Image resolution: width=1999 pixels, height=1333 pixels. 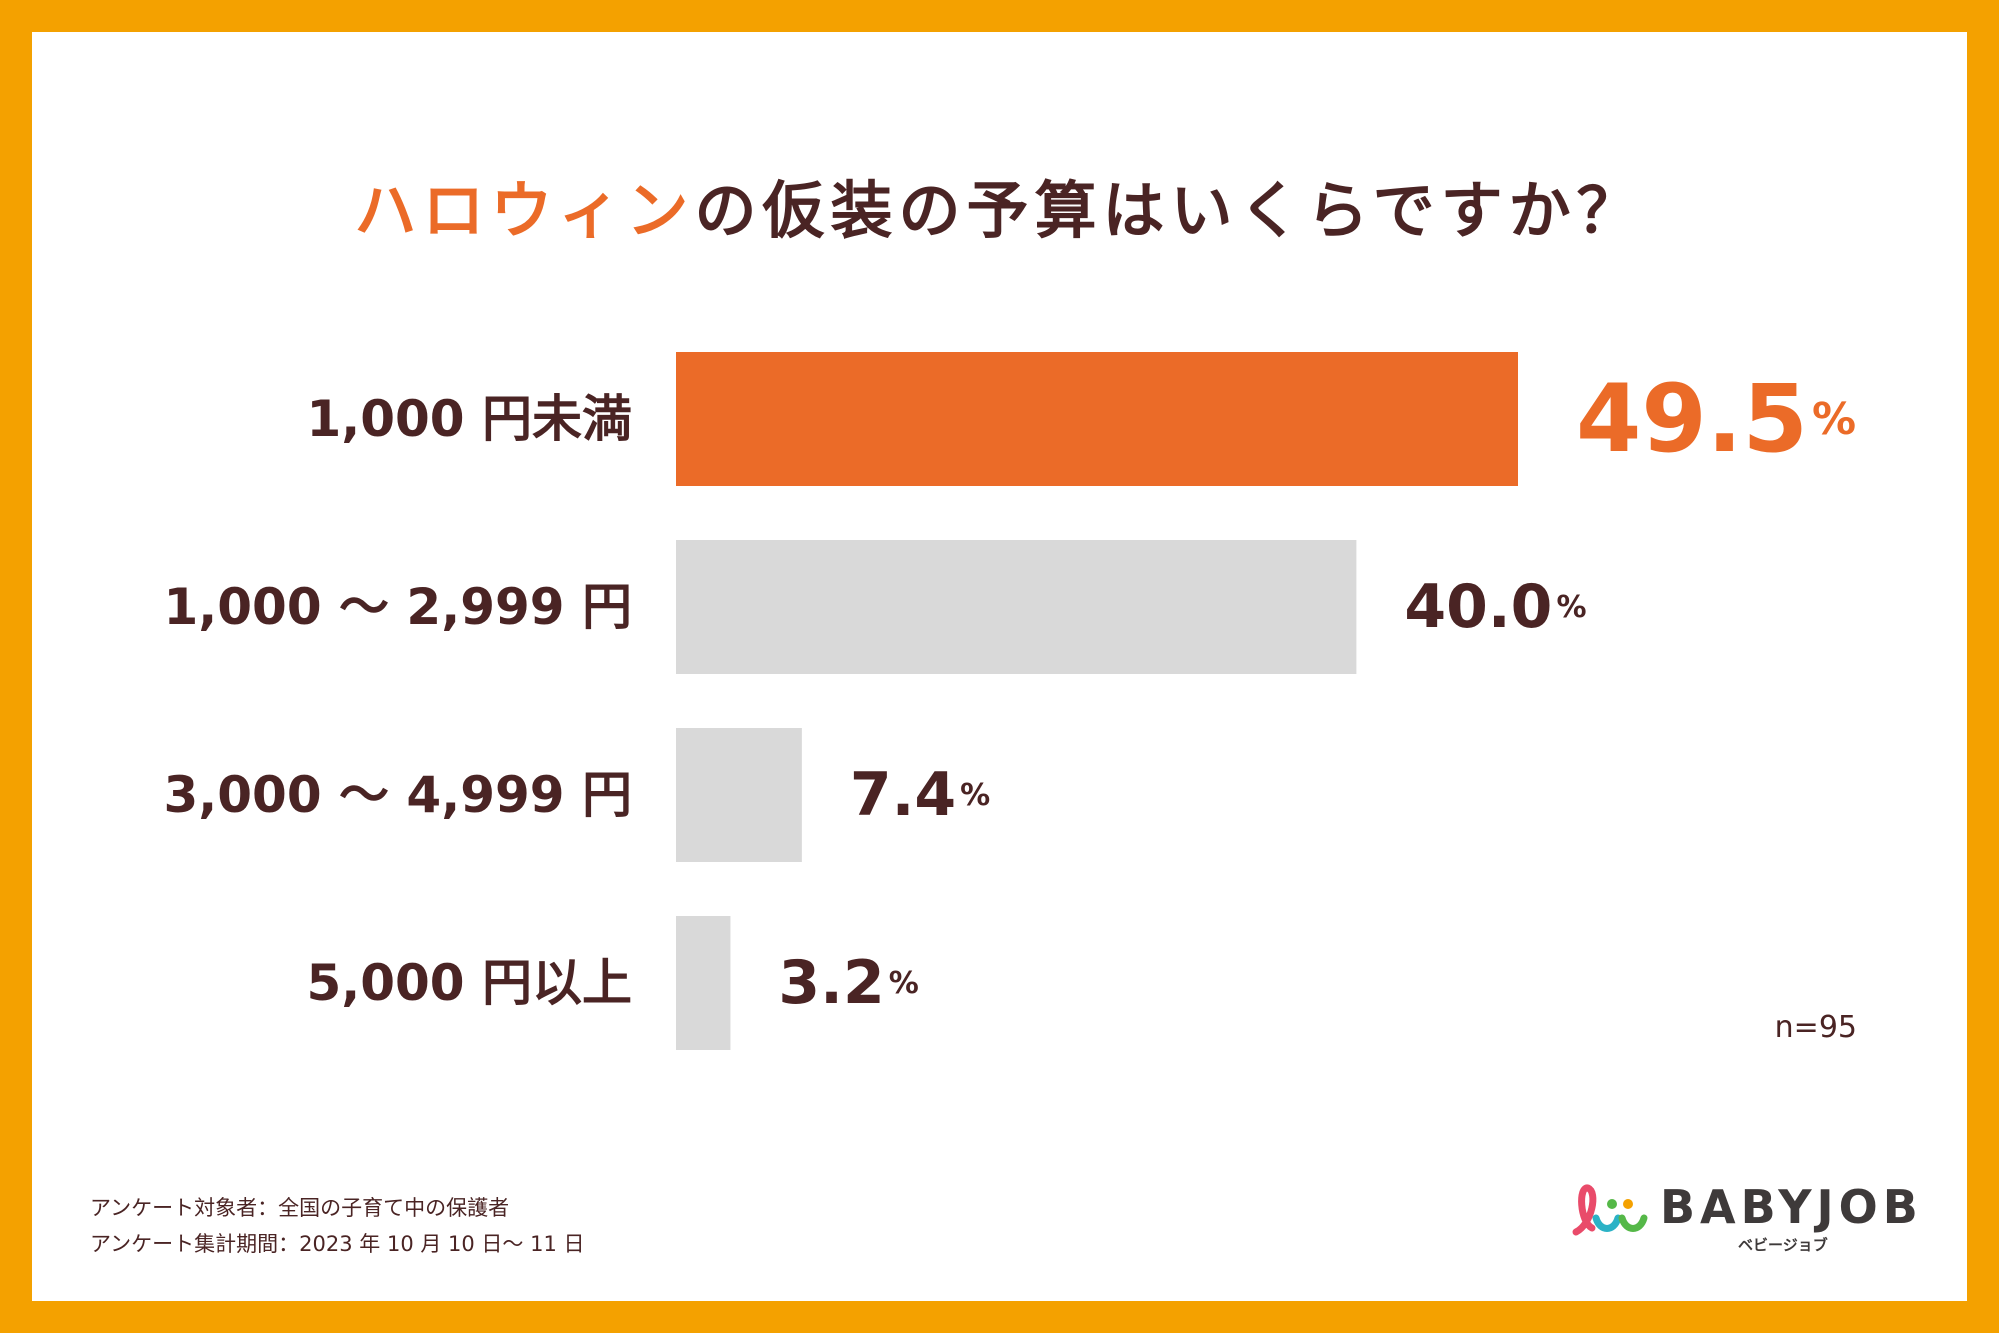 What do you see at coordinates (1783, 1245) in the screenshot?
I see `logo-subtitle: ベビージョブ` at bounding box center [1783, 1245].